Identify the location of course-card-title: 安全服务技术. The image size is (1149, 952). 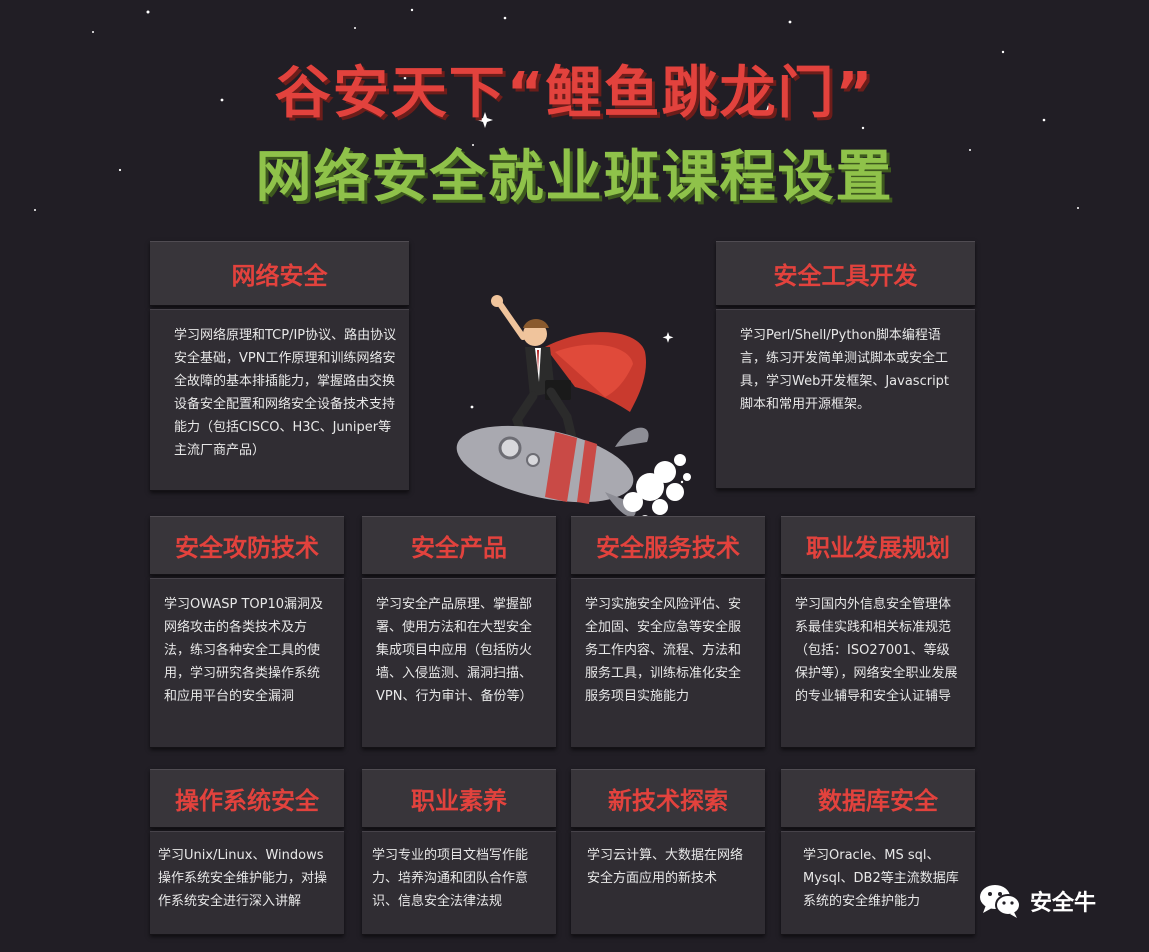
(668, 548).